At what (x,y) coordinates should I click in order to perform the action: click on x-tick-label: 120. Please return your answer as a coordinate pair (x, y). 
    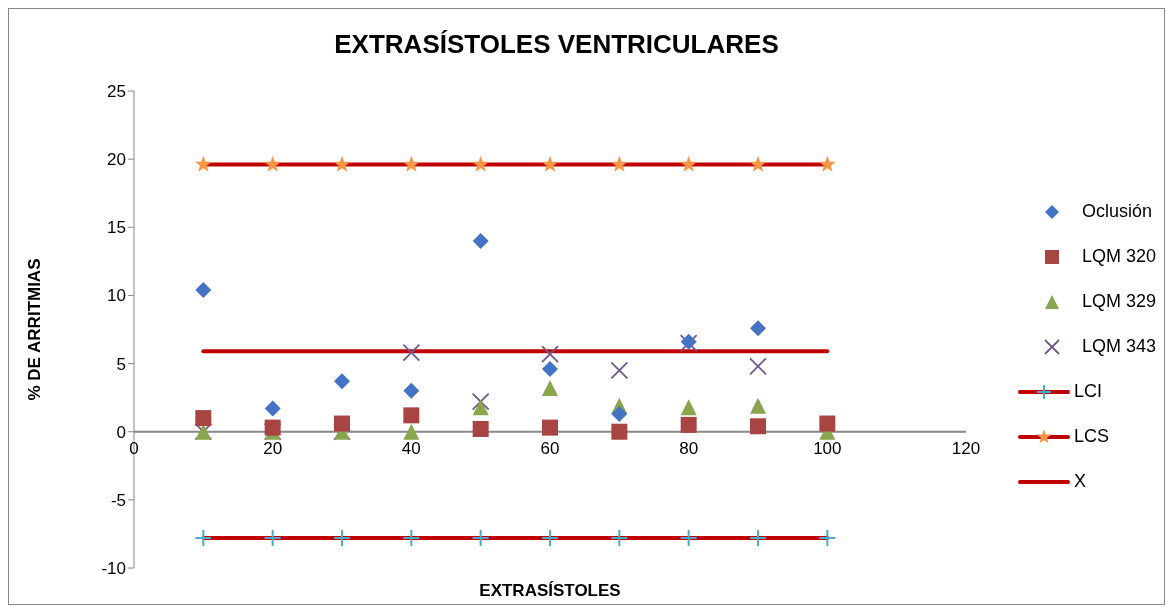
    Looking at the image, I should click on (966, 448).